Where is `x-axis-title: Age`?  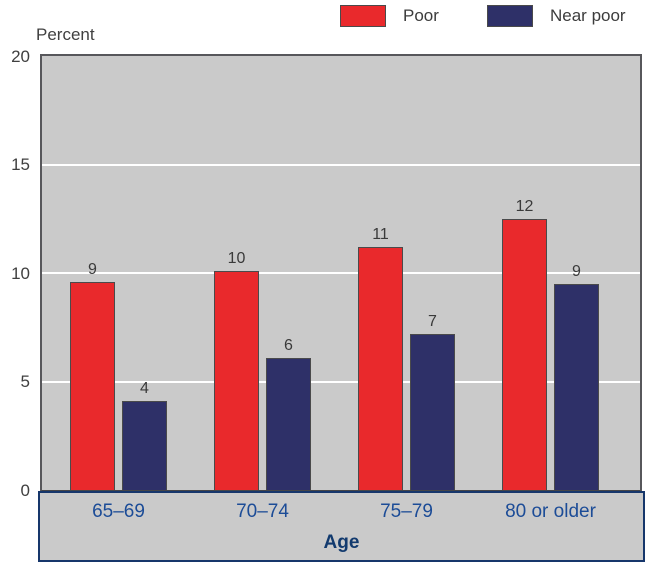 x-axis-title: Age is located at coordinates (341, 542).